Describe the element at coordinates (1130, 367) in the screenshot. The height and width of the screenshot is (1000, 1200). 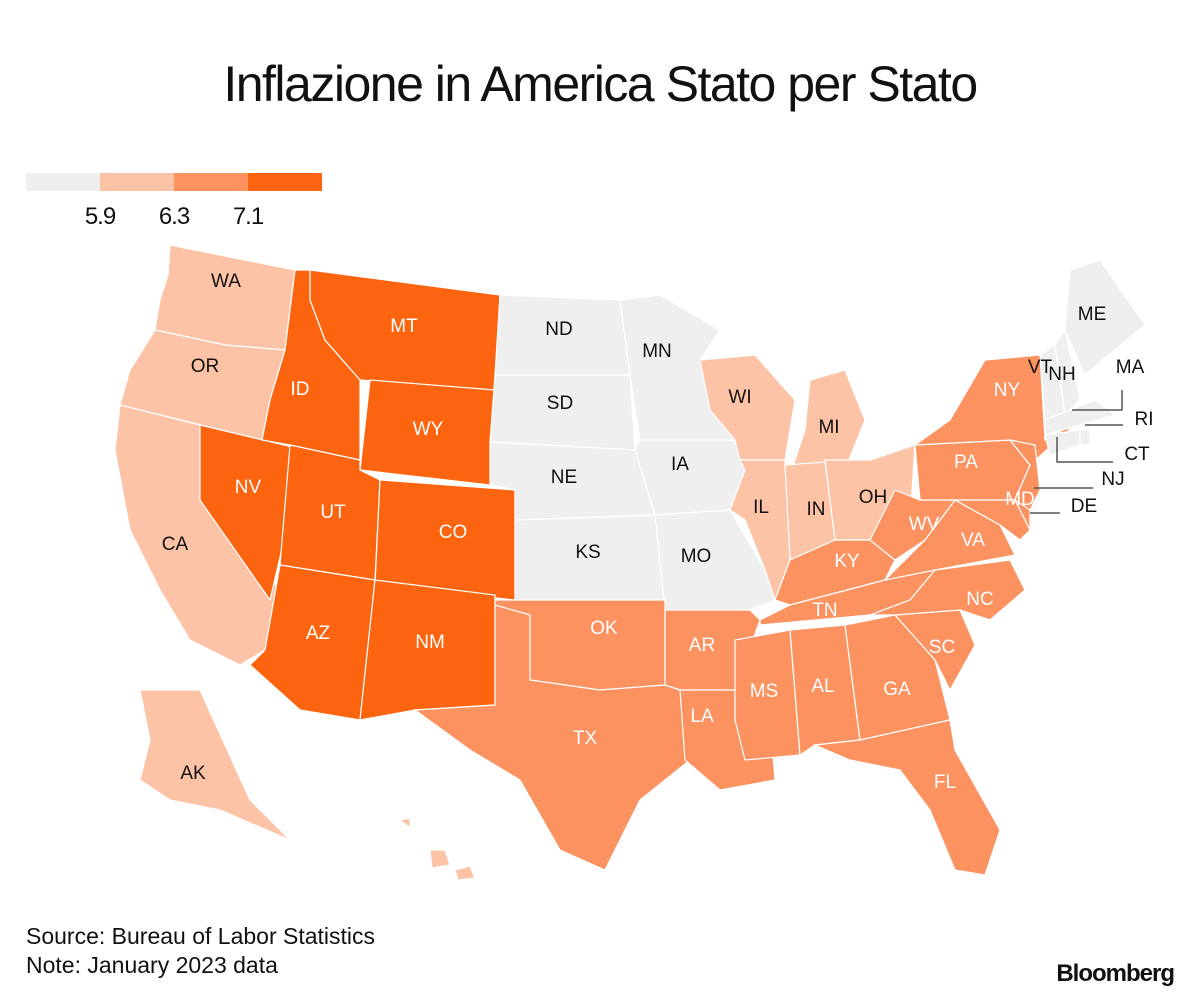
I see `state-label-ma: MA` at that location.